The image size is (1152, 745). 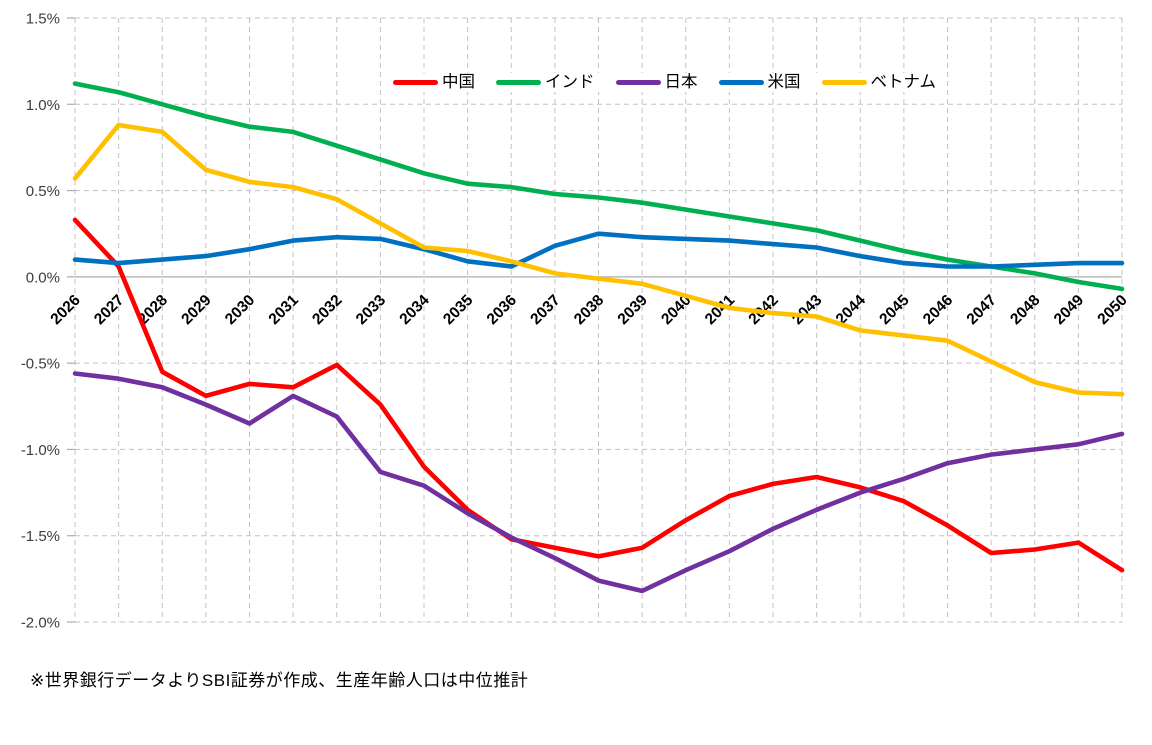 What do you see at coordinates (40, 450) in the screenshot?
I see `y-tick-label: -1.0%` at bounding box center [40, 450].